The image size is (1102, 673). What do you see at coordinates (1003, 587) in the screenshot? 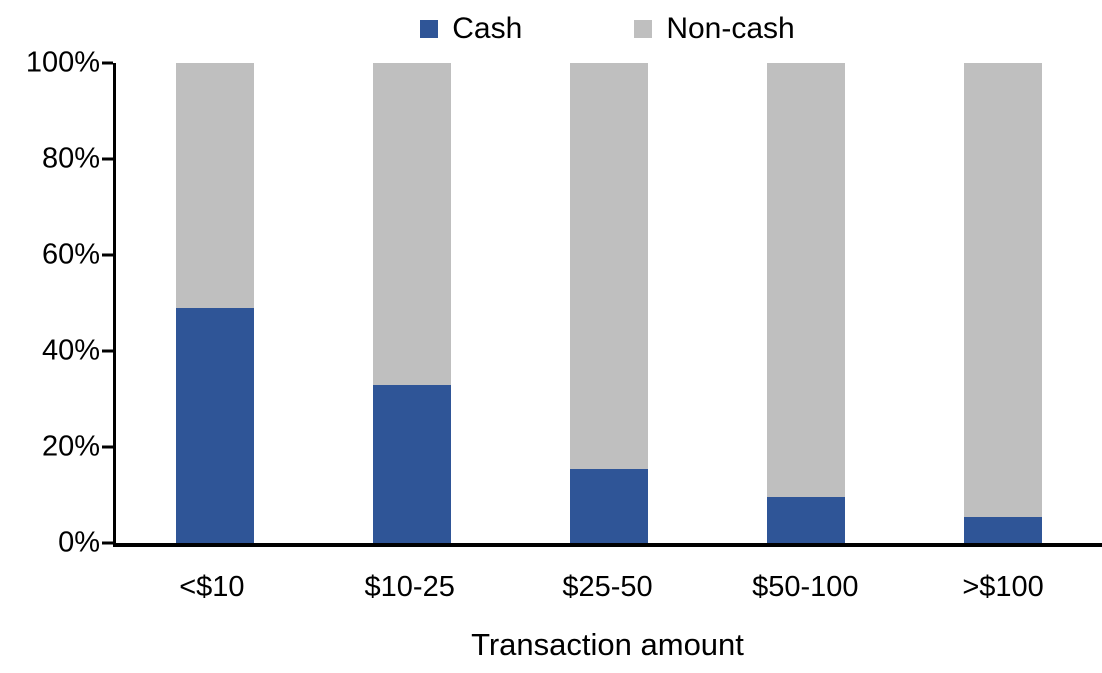
I see `x-category-label: >$100` at bounding box center [1003, 587].